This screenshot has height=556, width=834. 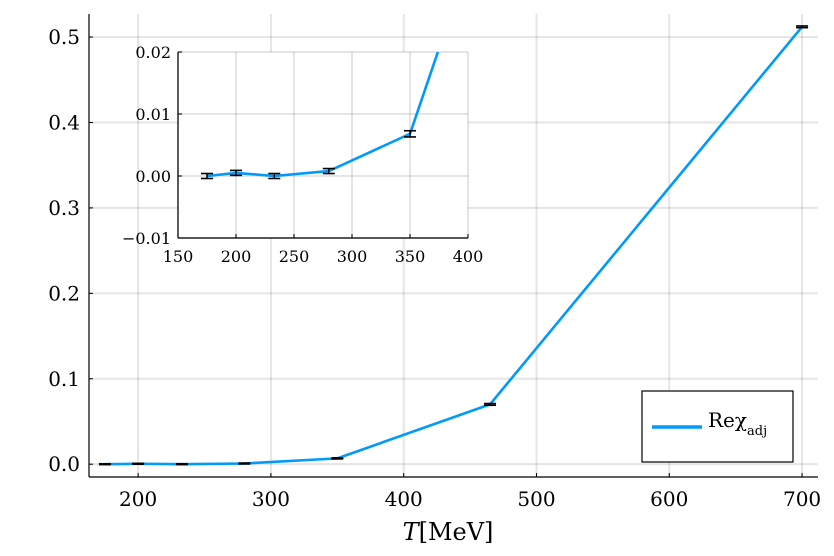 I want to click on legend-label-sub: adj, so click(x=757, y=431).